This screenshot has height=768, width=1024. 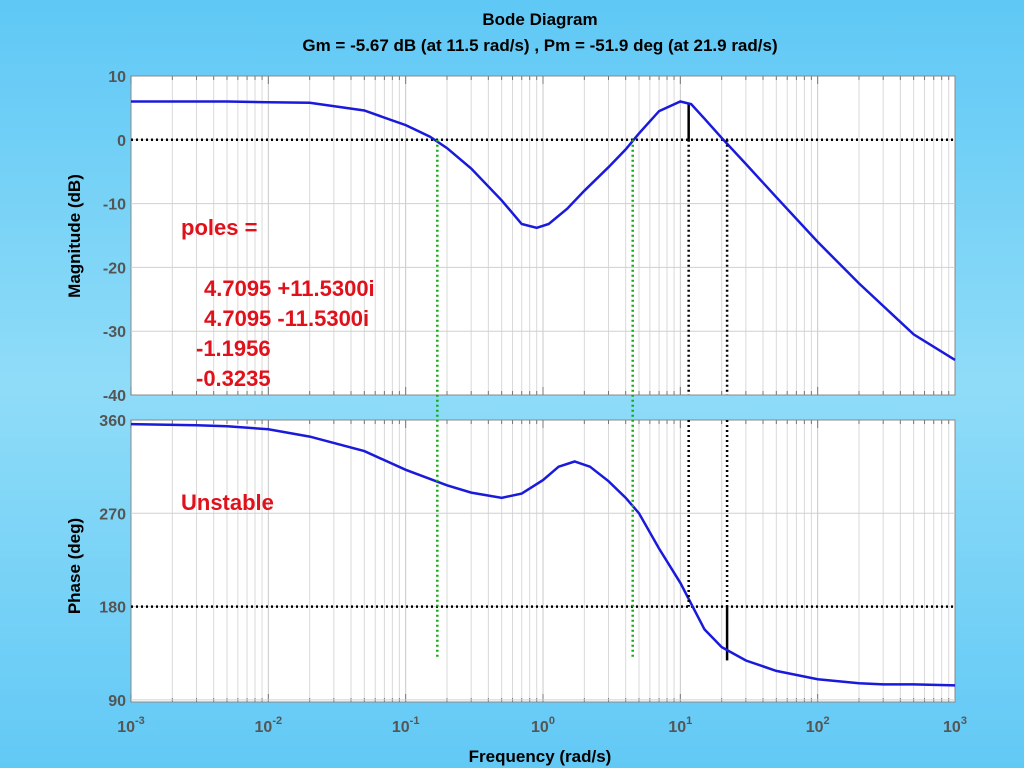 I want to click on x-tick-label: 10³, so click(x=955, y=725).